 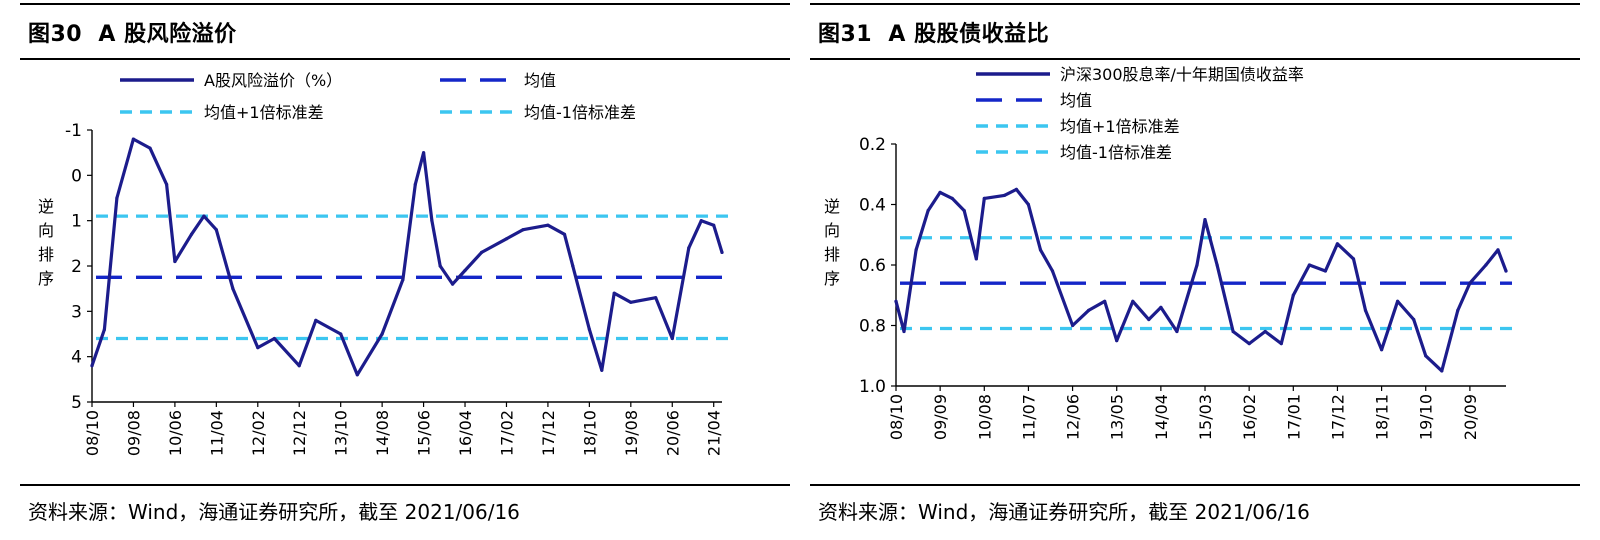 What do you see at coordinates (424, 433) in the screenshot?
I see `x-tick-label: 15/06` at bounding box center [424, 433].